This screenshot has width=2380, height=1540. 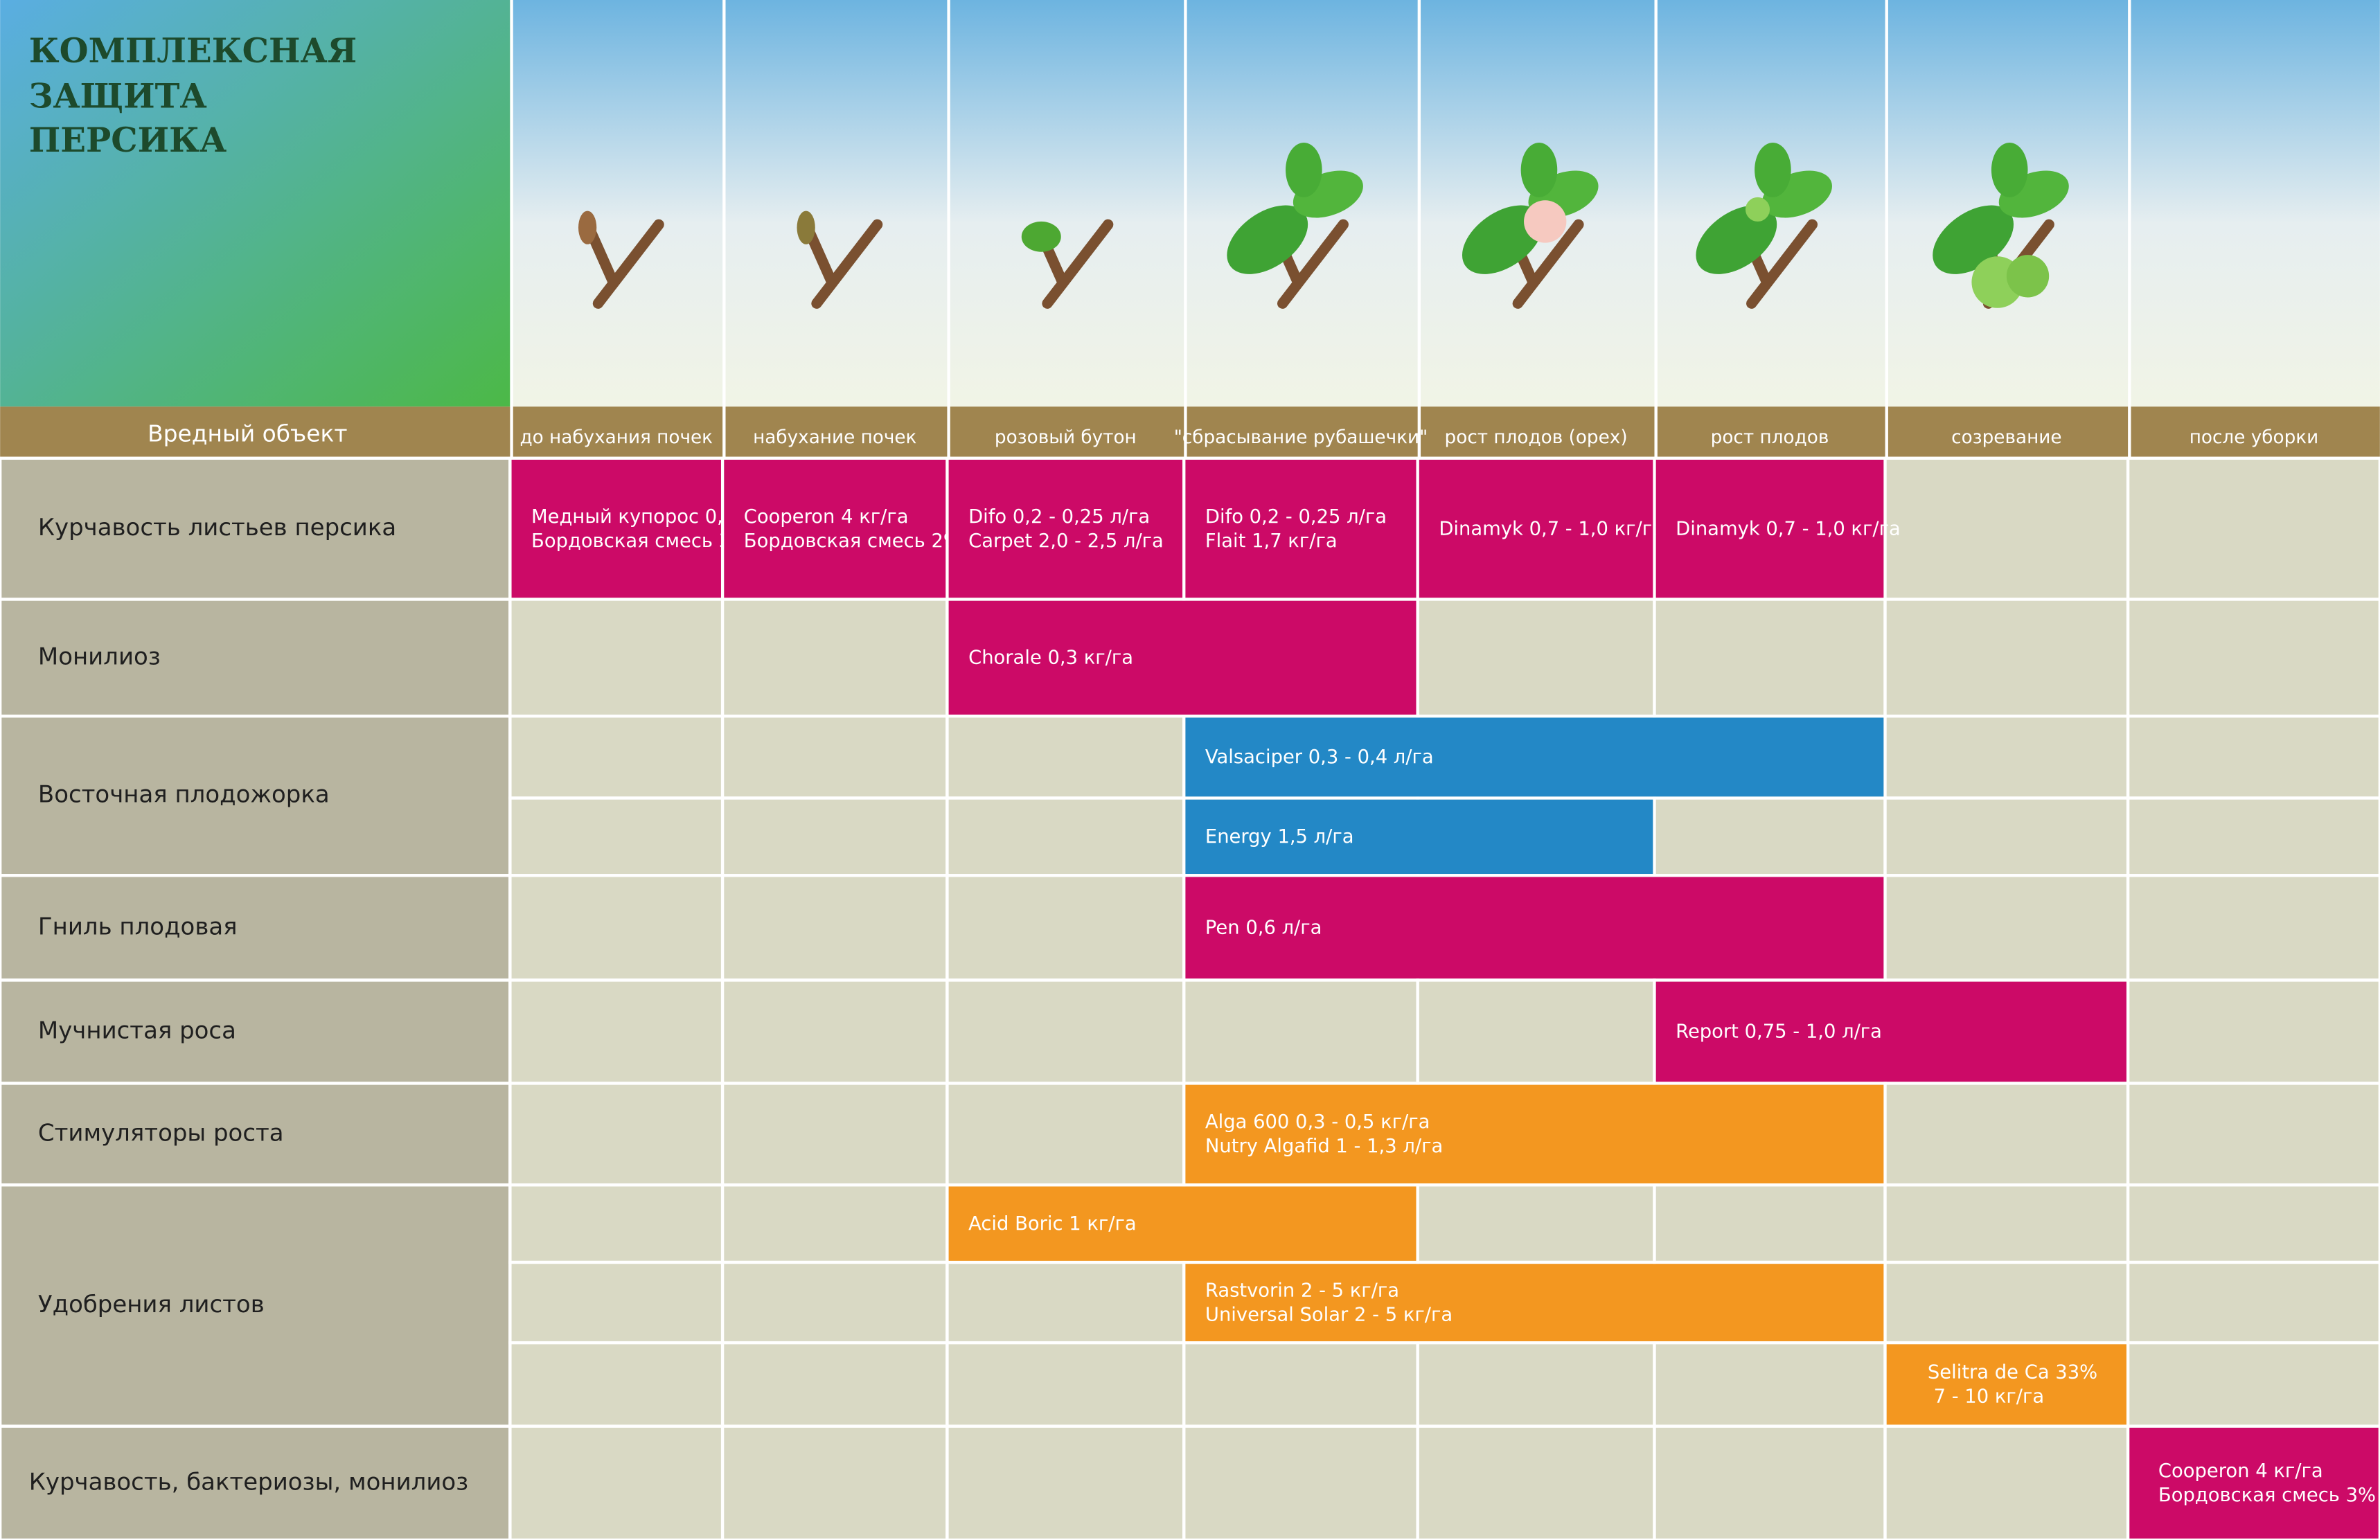 I want to click on treatment-line: Rastvorin 2 - 5 кг/га, so click(x=1302, y=1291).